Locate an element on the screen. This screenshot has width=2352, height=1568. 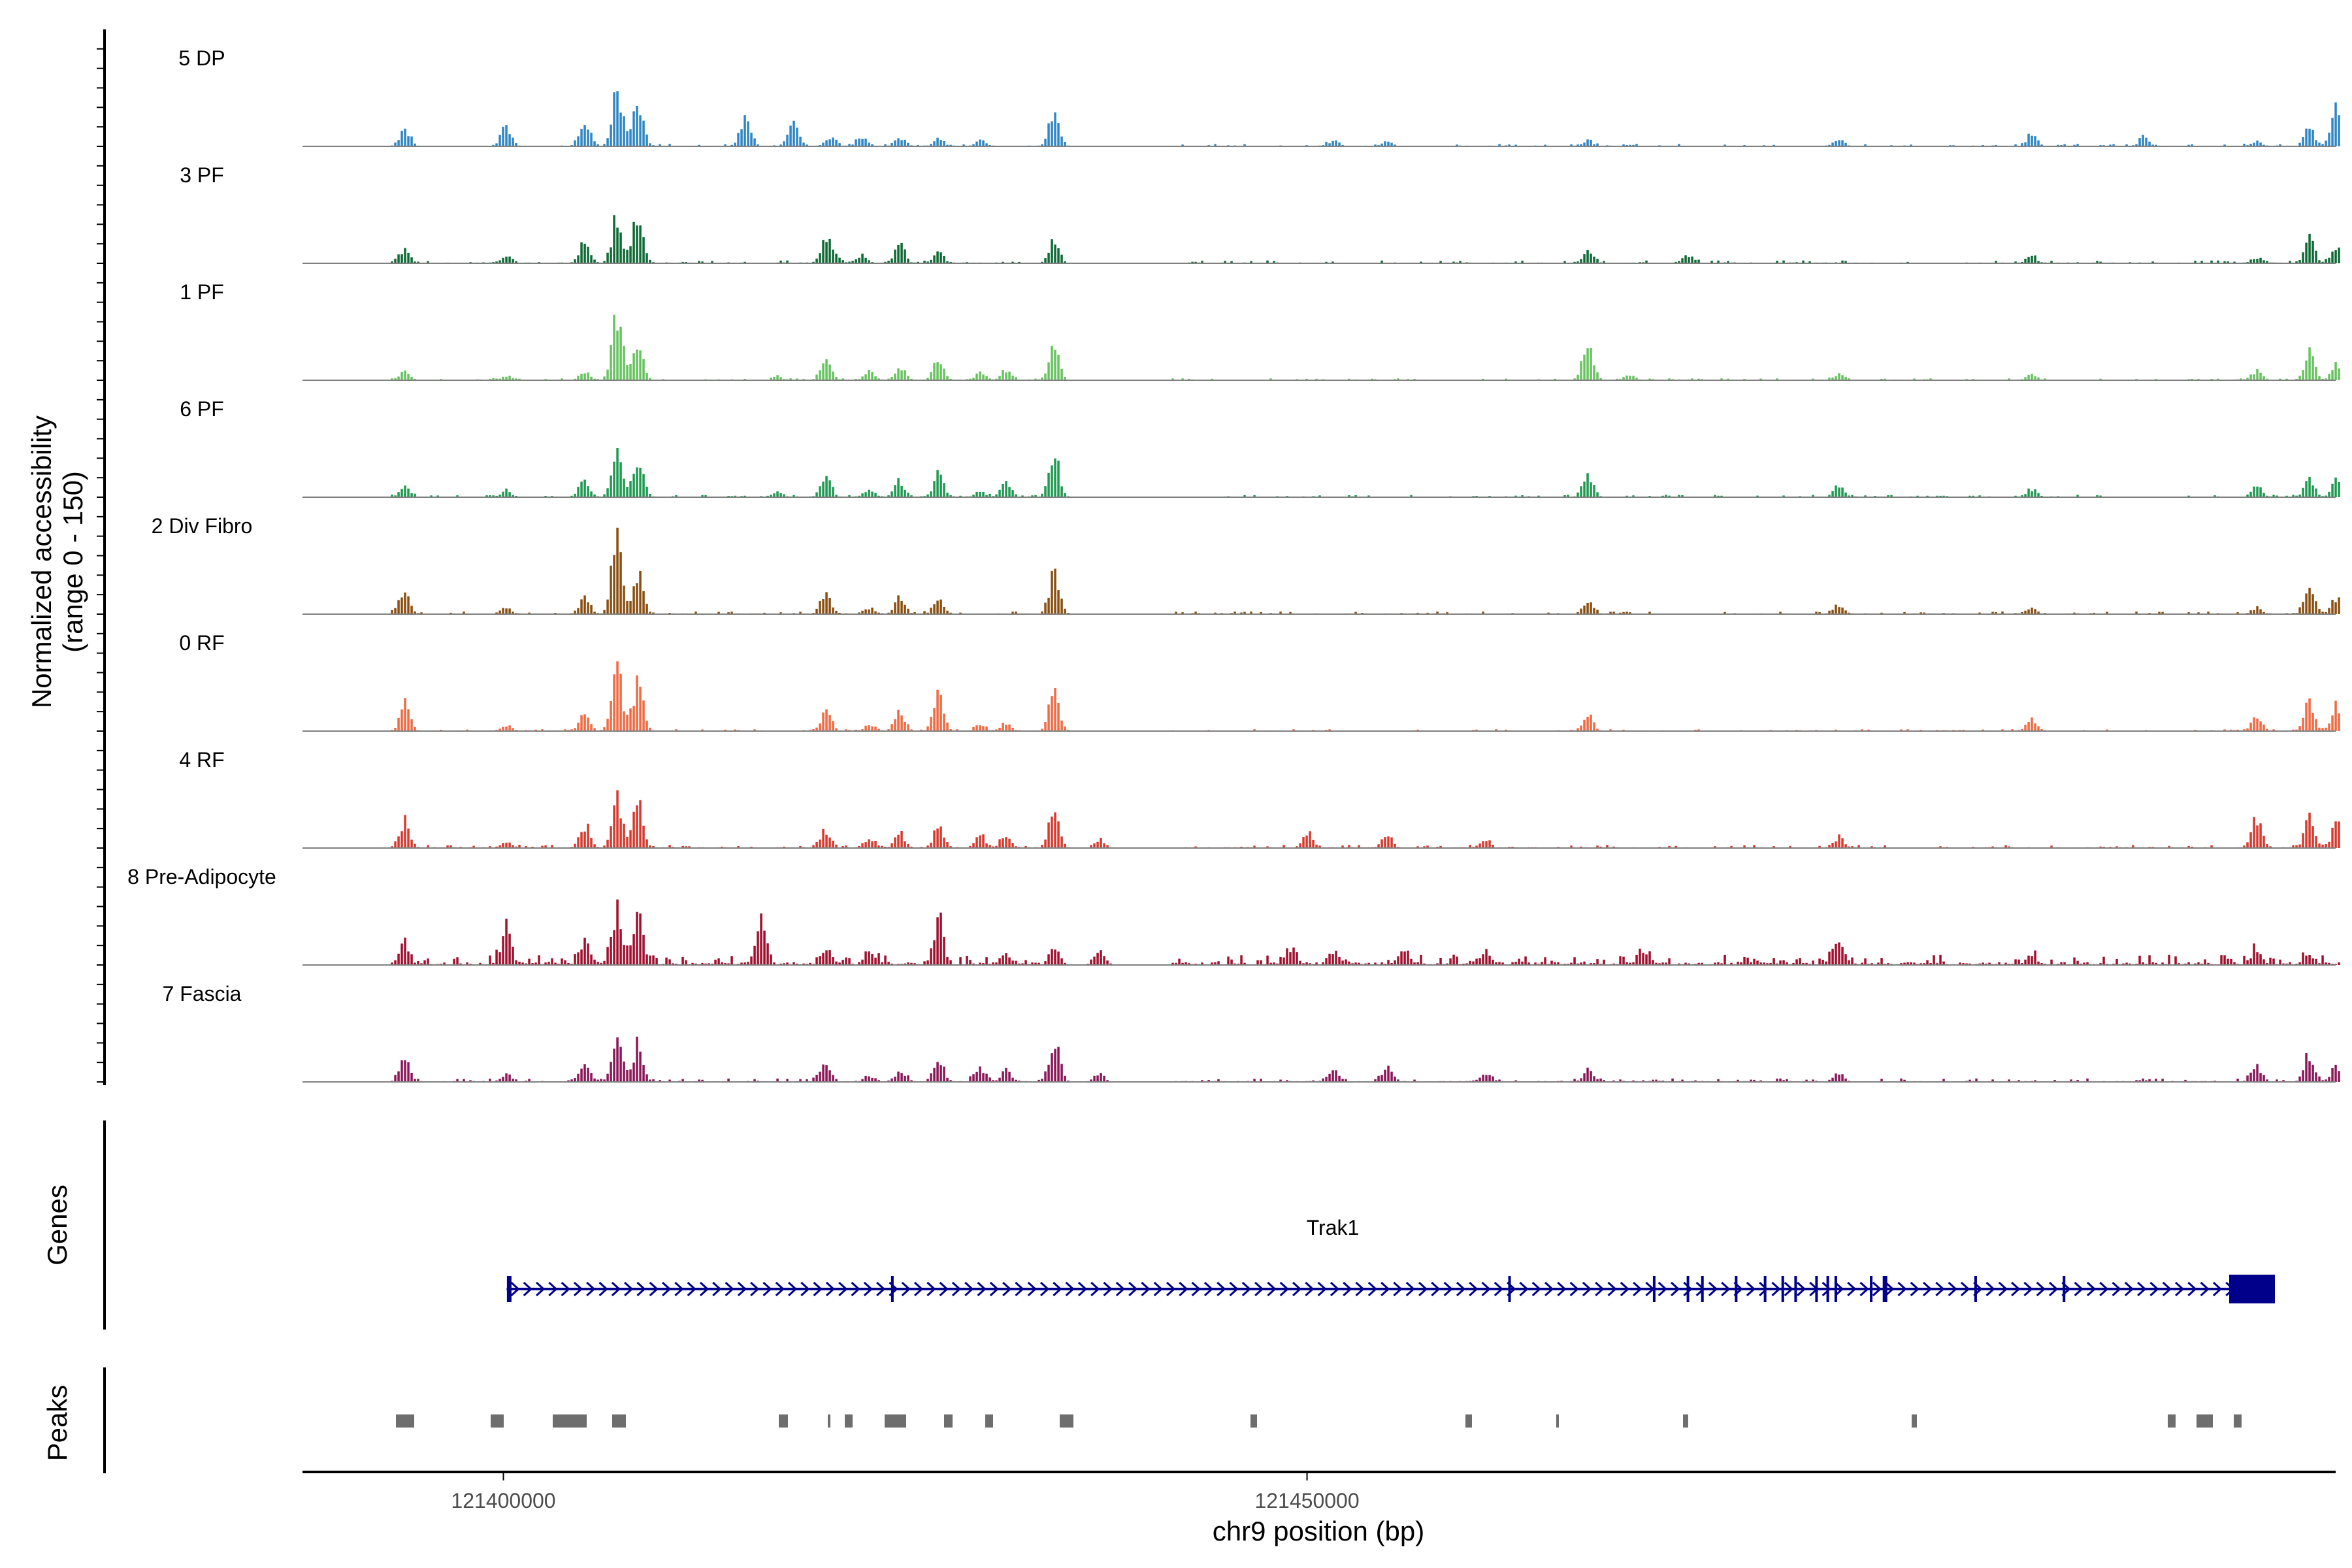
x-axis: 121400000 121450000 is located at coordinates (1319, 1491).